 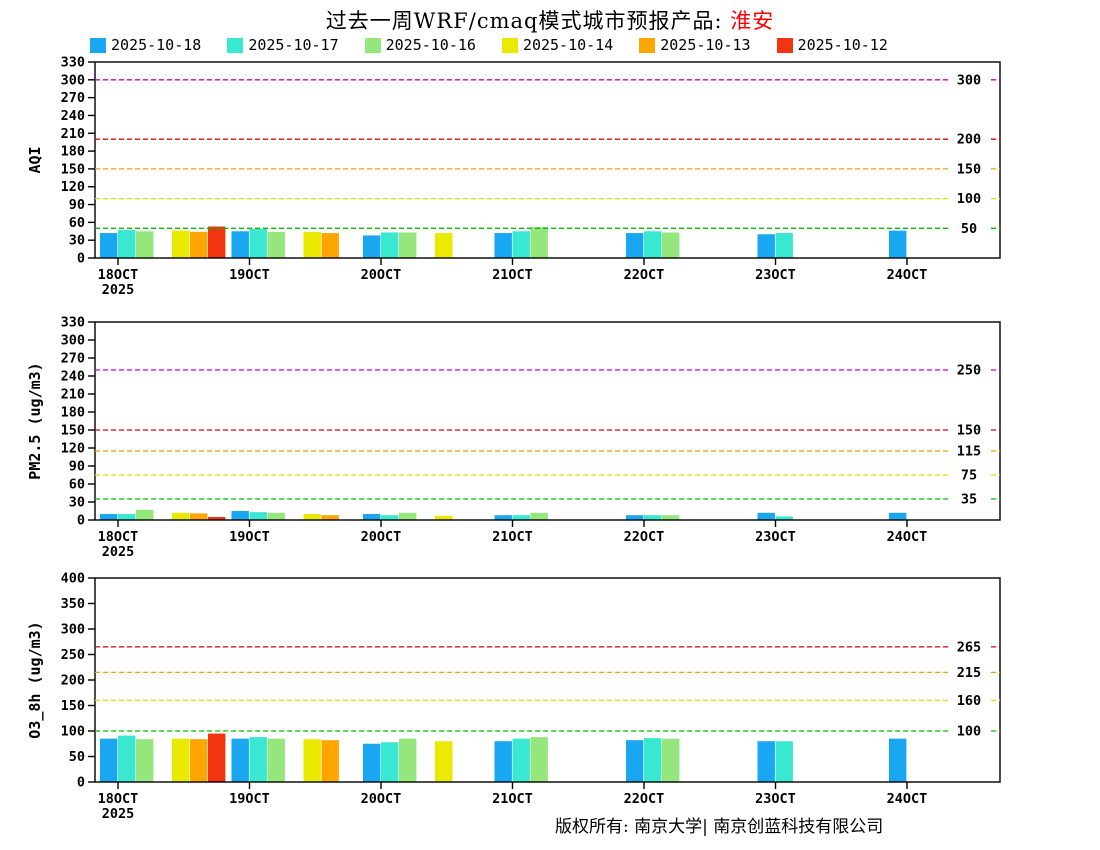 I want to click on y-tick-label: 180, so click(x=73, y=413).